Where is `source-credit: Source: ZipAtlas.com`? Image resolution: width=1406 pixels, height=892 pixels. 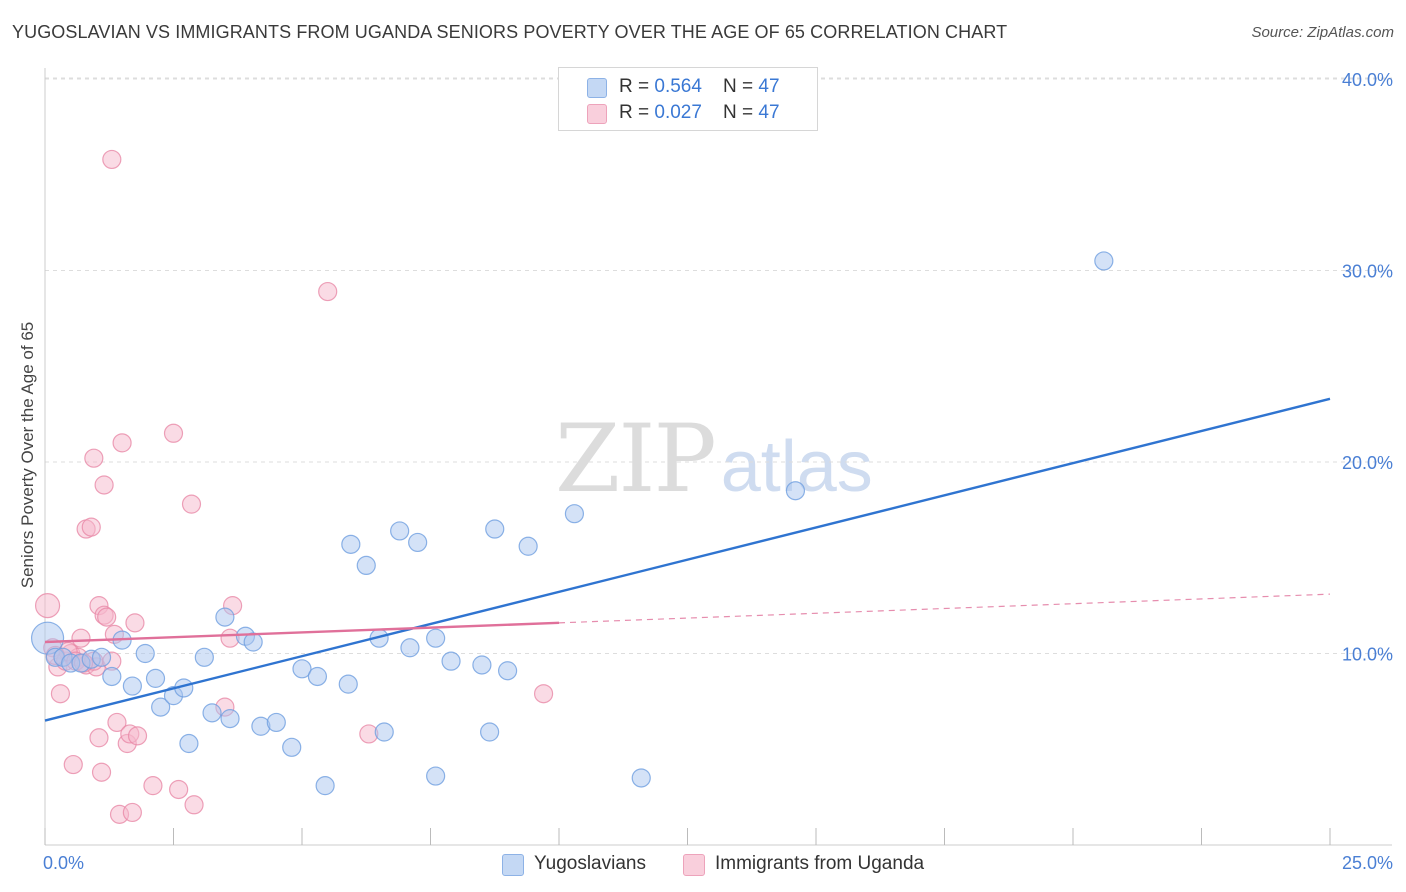 source-credit: Source: ZipAtlas.com is located at coordinates (1322, 32).